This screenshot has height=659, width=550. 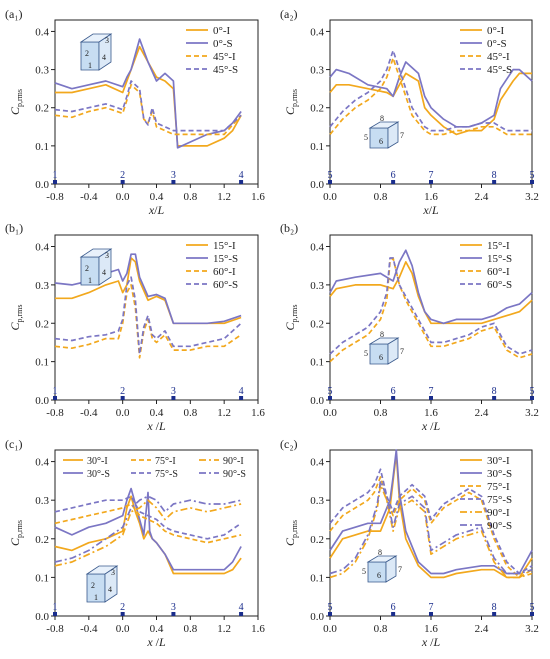 What do you see at coordinates (212, 50) in the screenshot?
I see `legend: 0°-I0°-S45°-I45°-S` at bounding box center [212, 50].